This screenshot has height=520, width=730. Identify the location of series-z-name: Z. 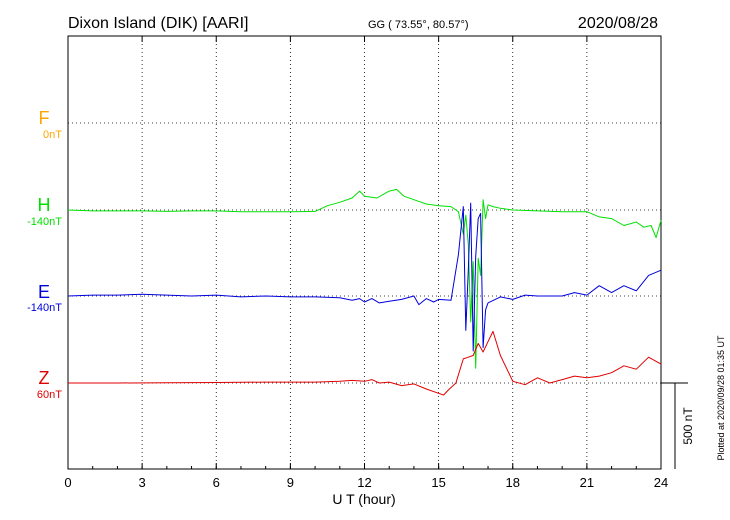
(44, 378).